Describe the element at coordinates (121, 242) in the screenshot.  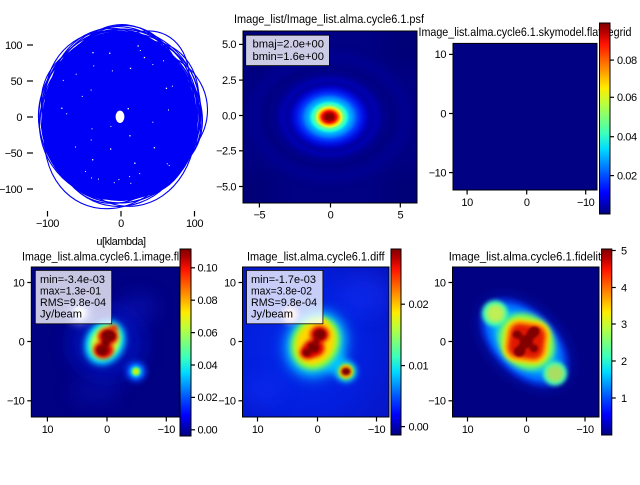
I see `svg-text: u[klambda]` at that location.